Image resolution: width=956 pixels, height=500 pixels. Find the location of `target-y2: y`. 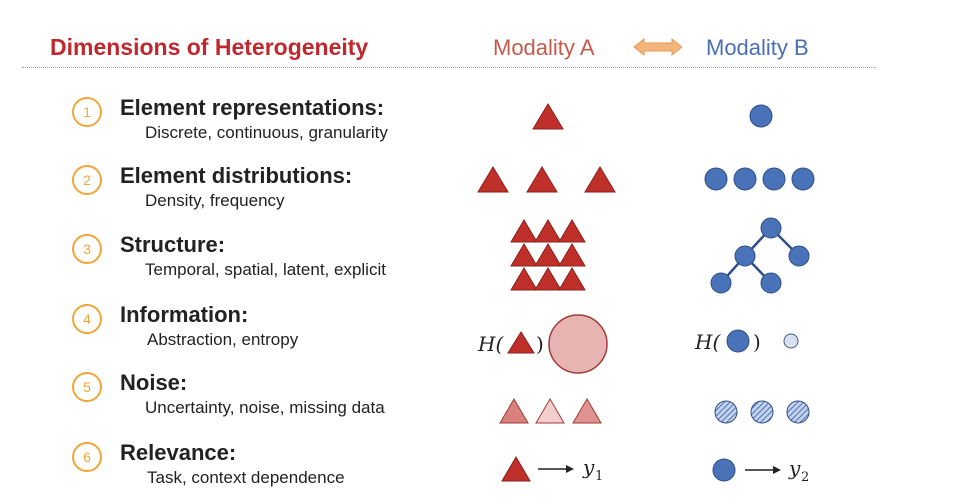

target-y2: y is located at coordinates (794, 468).